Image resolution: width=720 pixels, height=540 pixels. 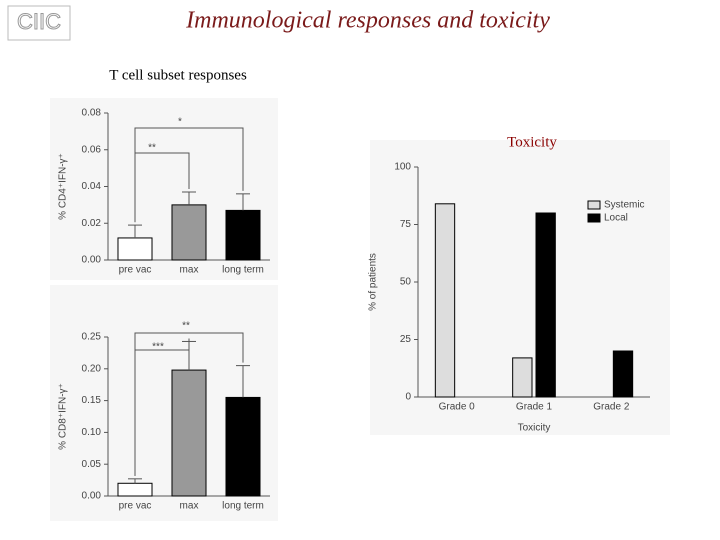 What do you see at coordinates (367, 21) in the screenshot?
I see `slide-title: Immunological responses and toxicity` at bounding box center [367, 21].